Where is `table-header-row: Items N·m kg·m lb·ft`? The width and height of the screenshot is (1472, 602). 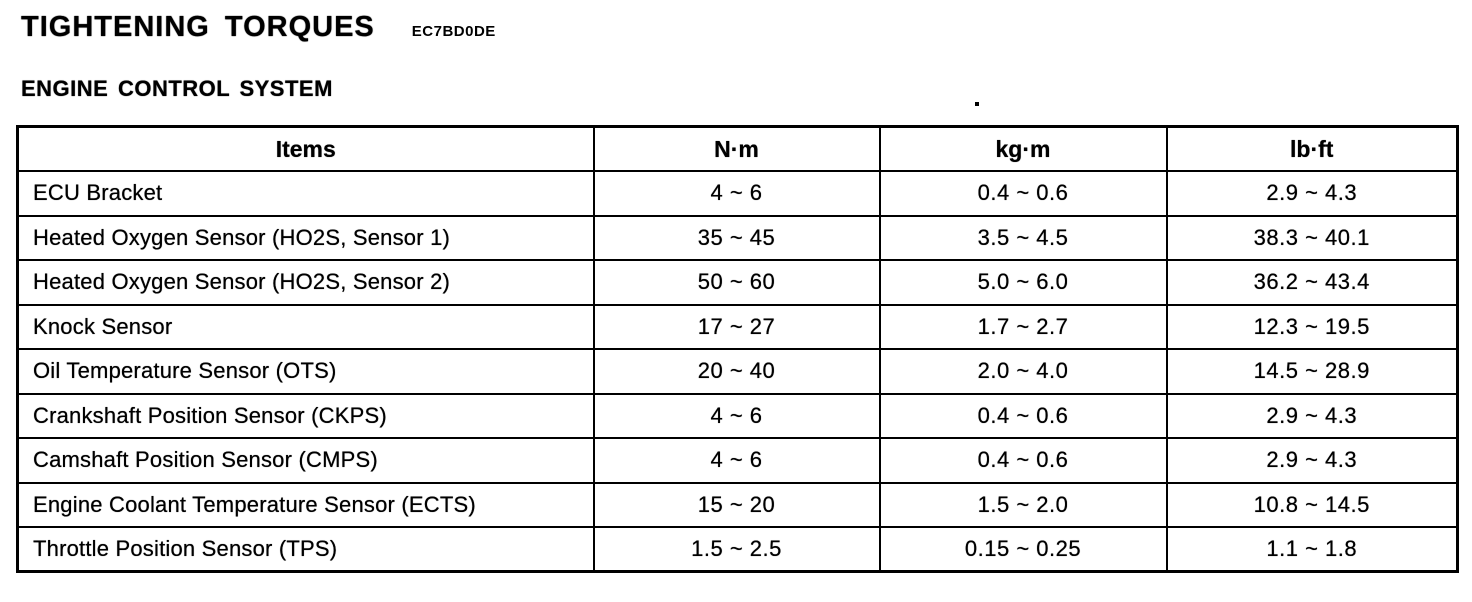 table-header-row: Items N·m kg·m lb·ft is located at coordinates (737, 148).